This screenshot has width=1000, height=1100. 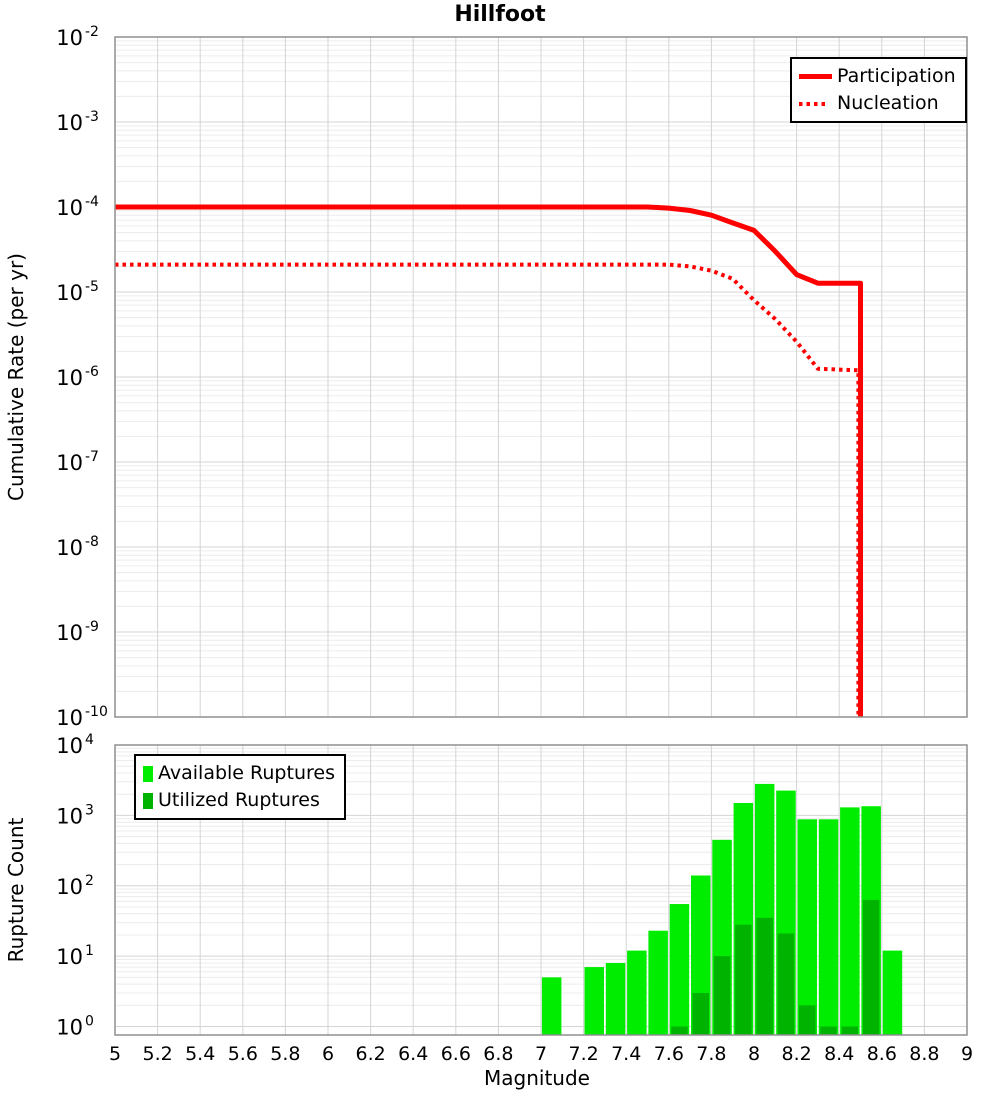 What do you see at coordinates (888, 103) in the screenshot?
I see `nucleation-legend-label: Nucleation` at bounding box center [888, 103].